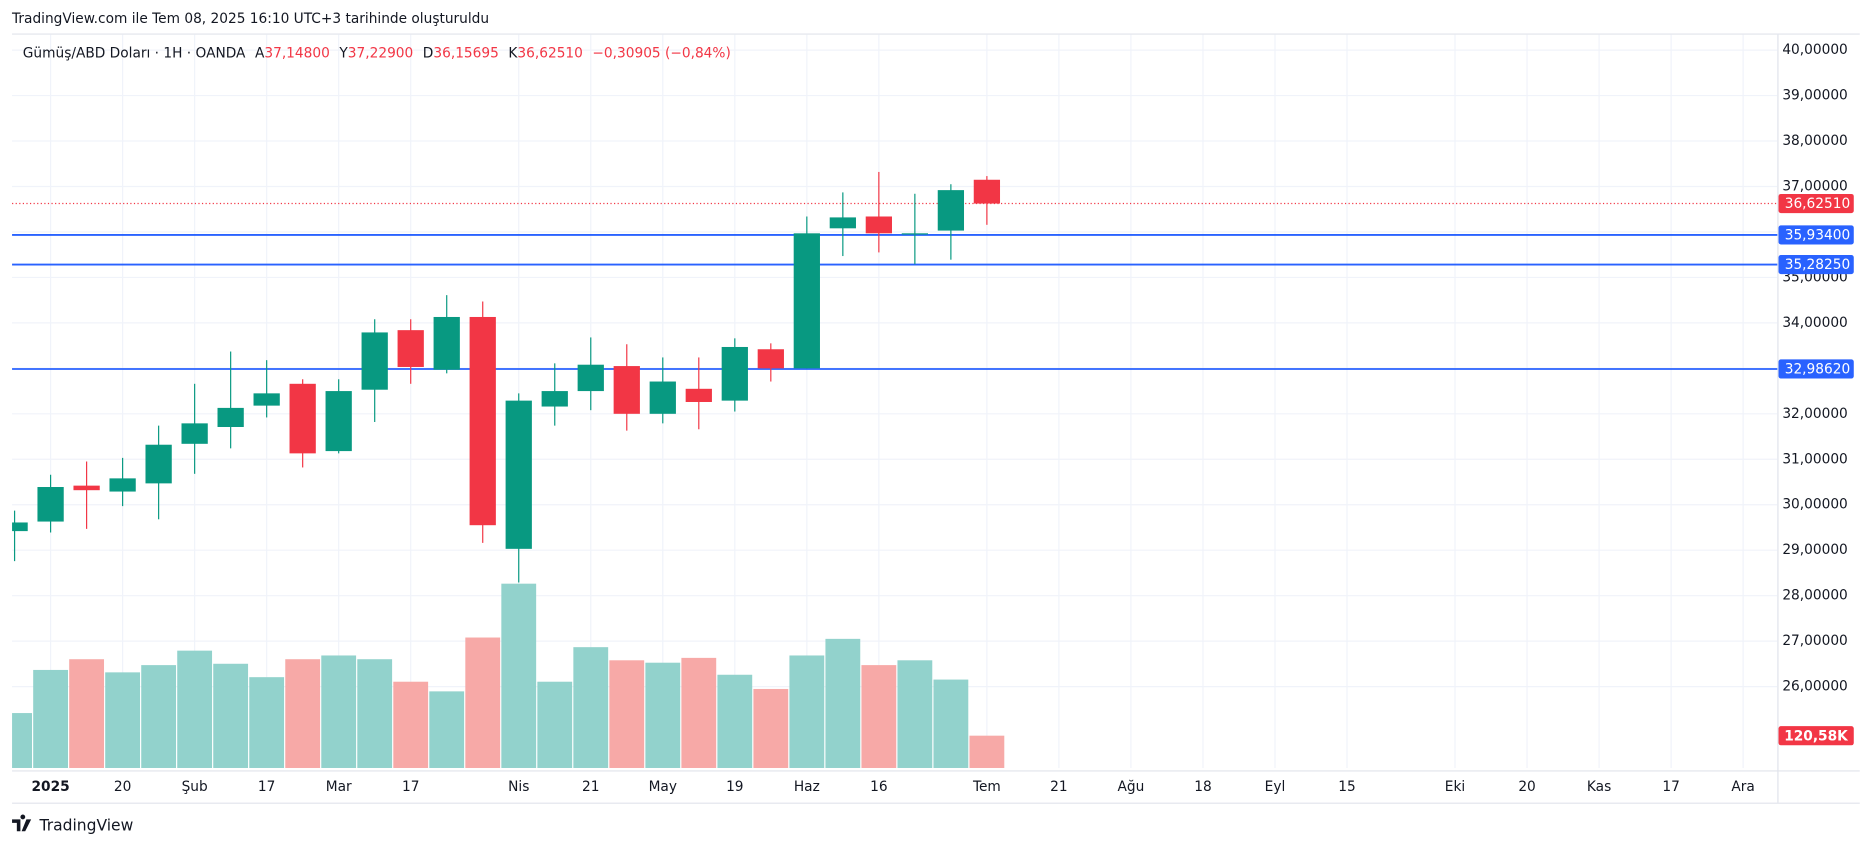 The height and width of the screenshot is (848, 1873). Describe the element at coordinates (1814, 414) in the screenshot. I see `y-tick-label: 32,00000` at that location.